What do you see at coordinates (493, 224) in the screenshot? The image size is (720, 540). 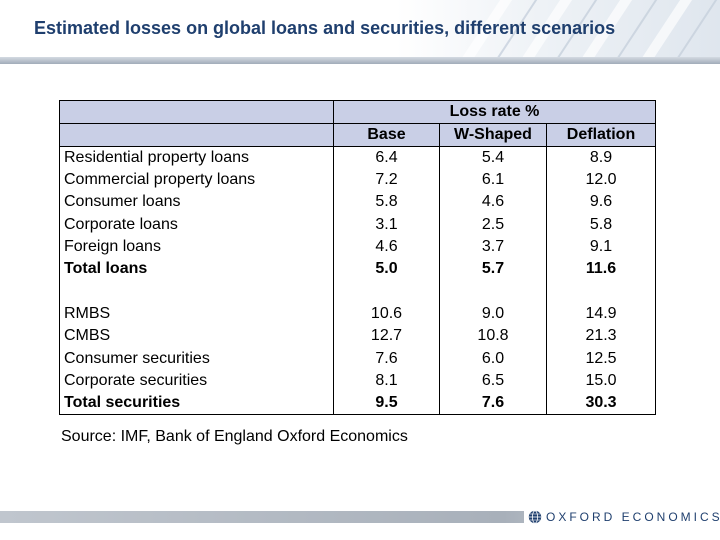 I see `value-w-shaped: 2.5` at bounding box center [493, 224].